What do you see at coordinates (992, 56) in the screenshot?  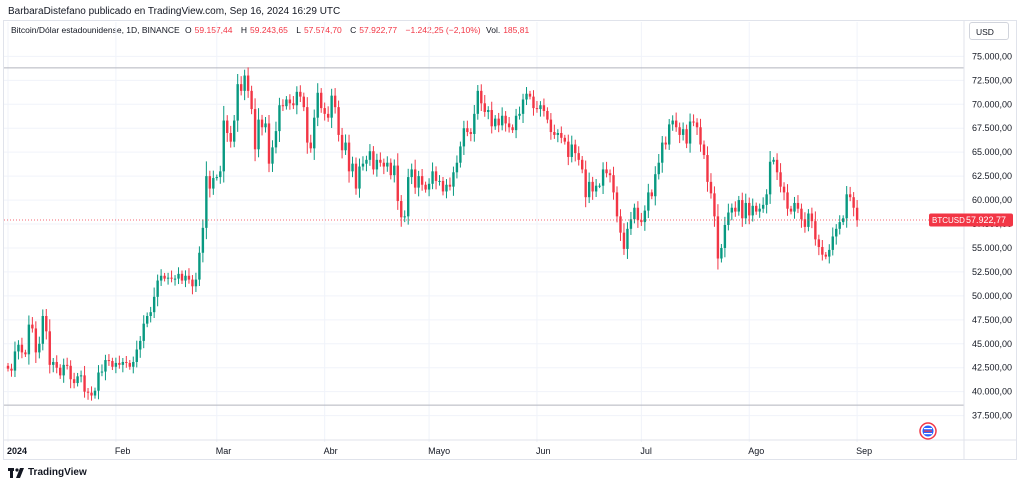 I see `y-tick-label: 75.000,00` at bounding box center [992, 56].